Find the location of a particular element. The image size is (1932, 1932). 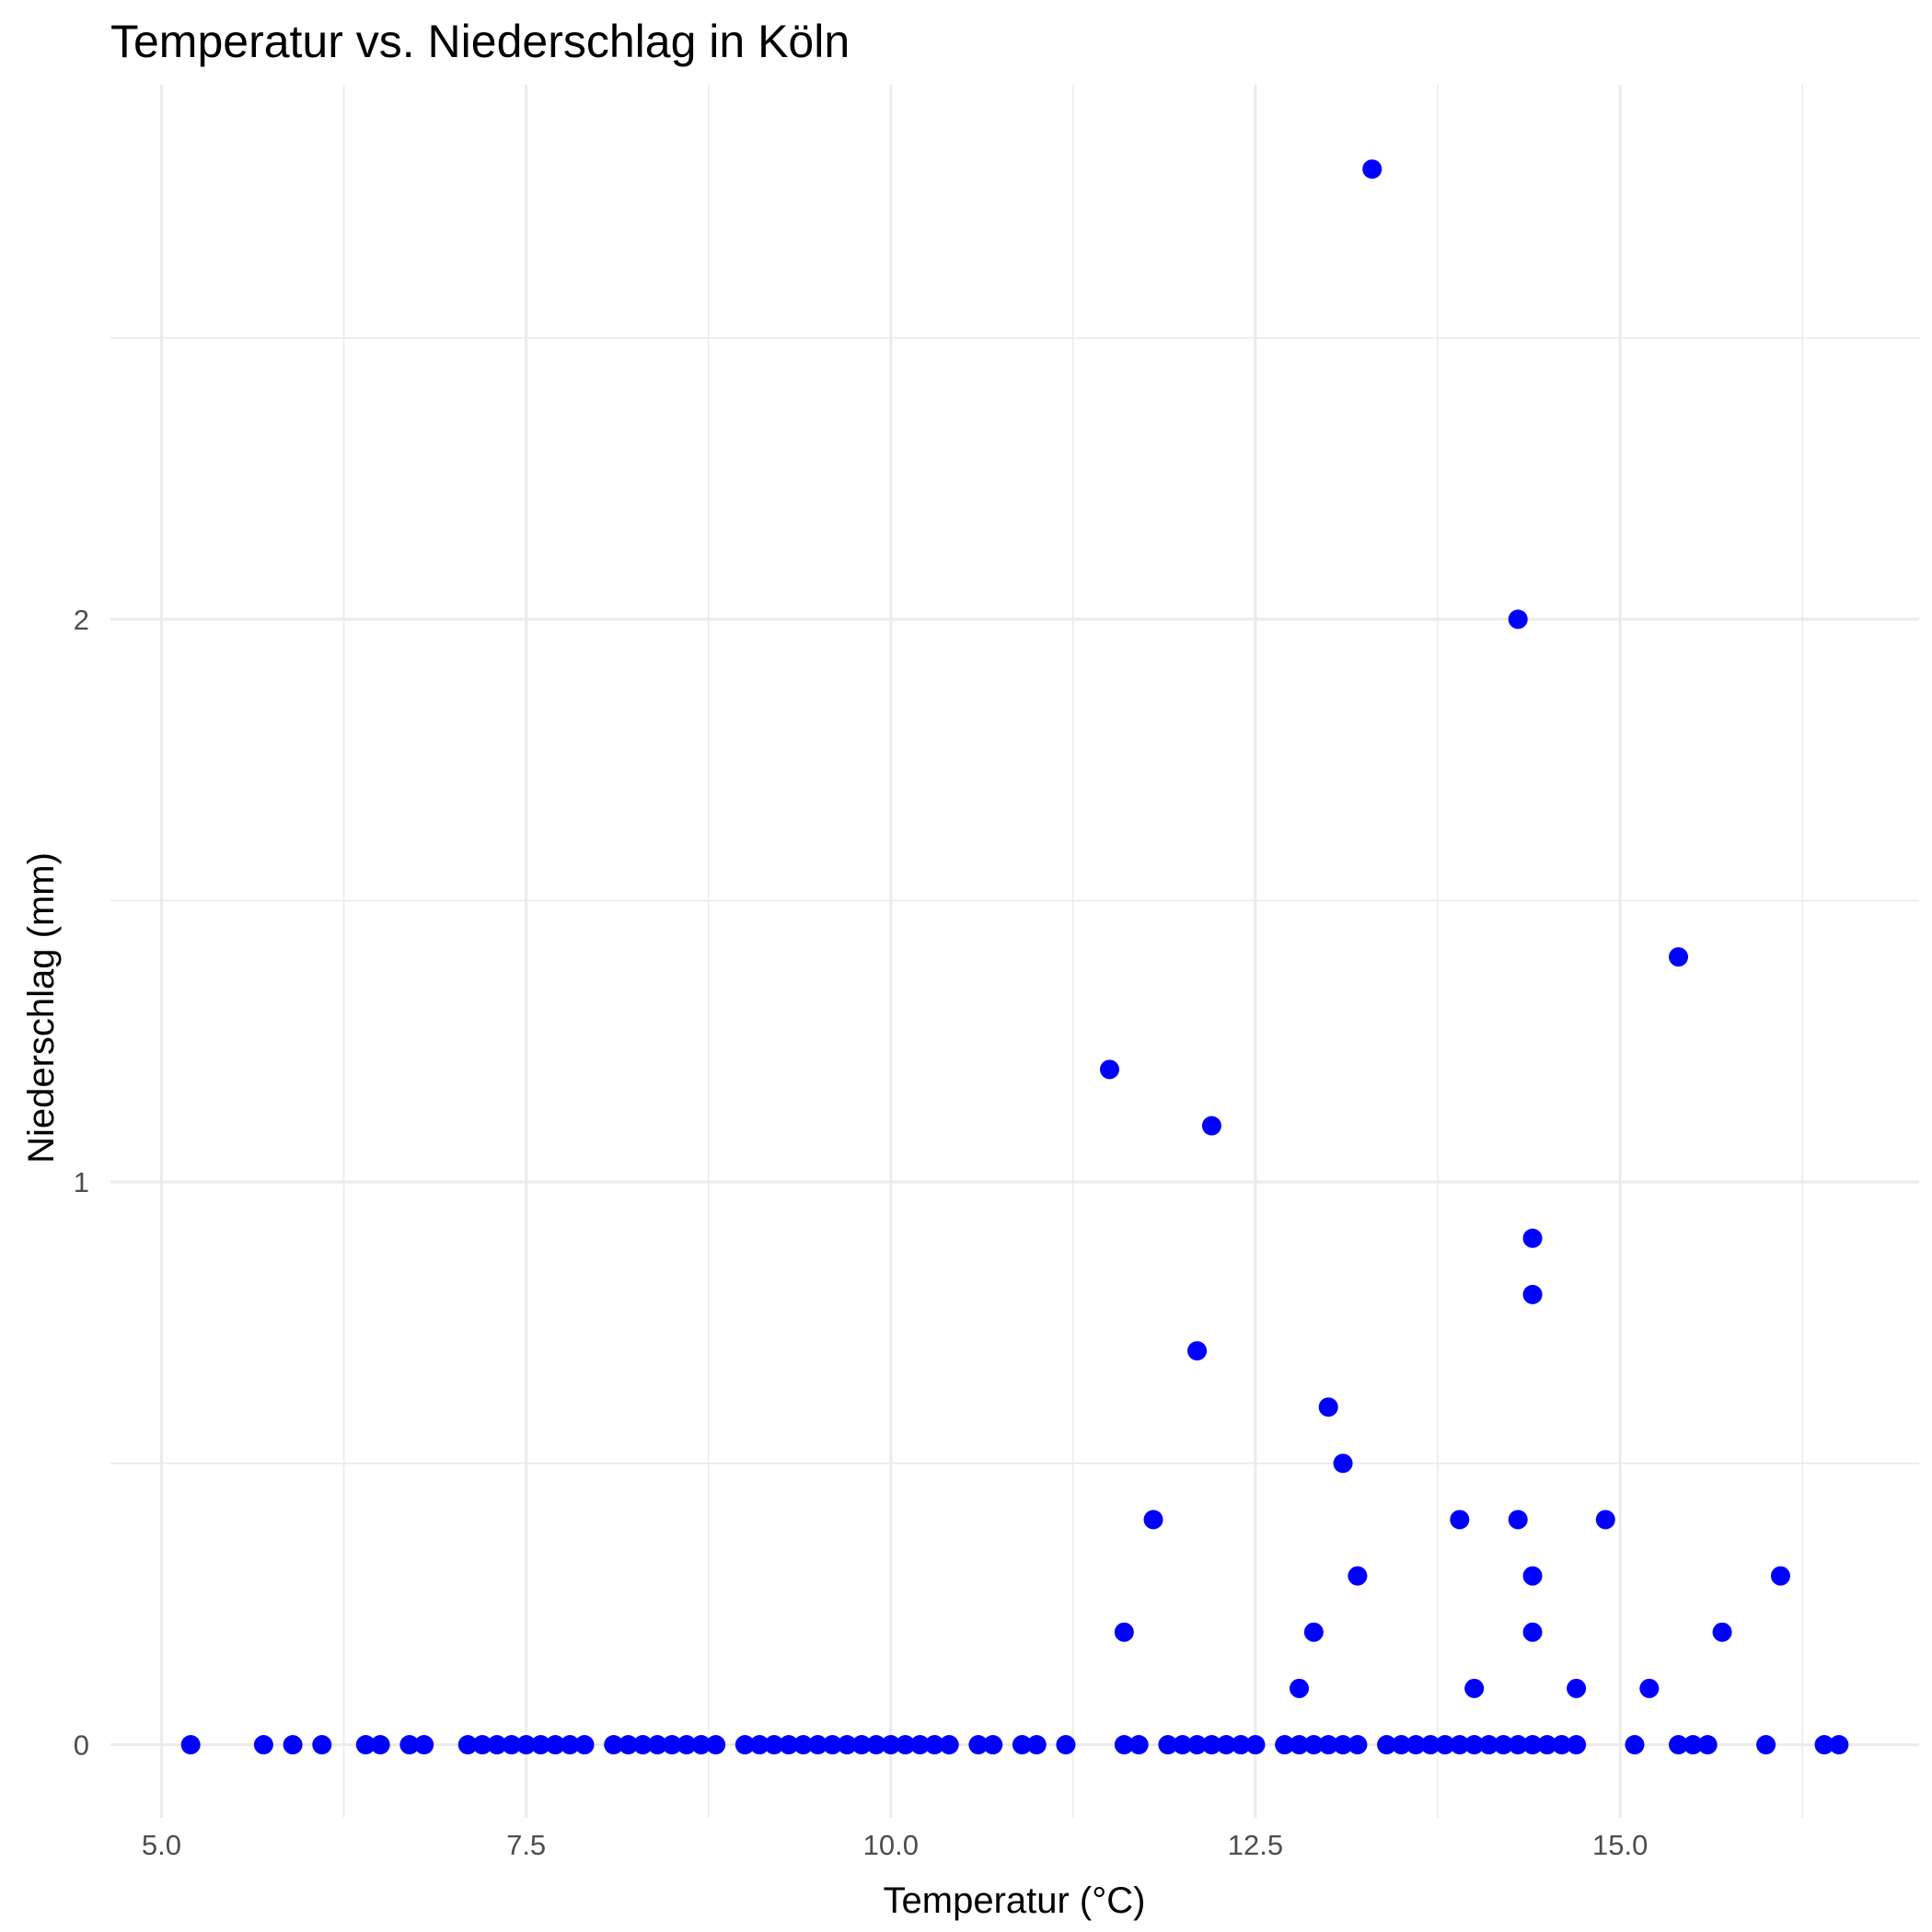

y-tick-label: 0 is located at coordinates (82, 1746).